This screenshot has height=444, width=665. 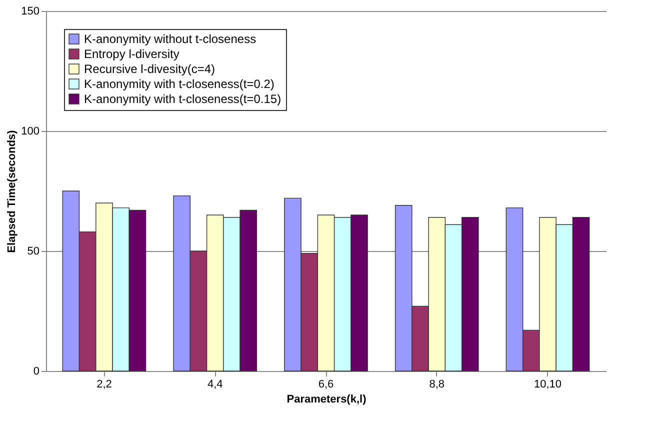 What do you see at coordinates (183, 99) in the screenshot?
I see `legend-label: K-anonymity with t-closeness(t=0.15)` at bounding box center [183, 99].